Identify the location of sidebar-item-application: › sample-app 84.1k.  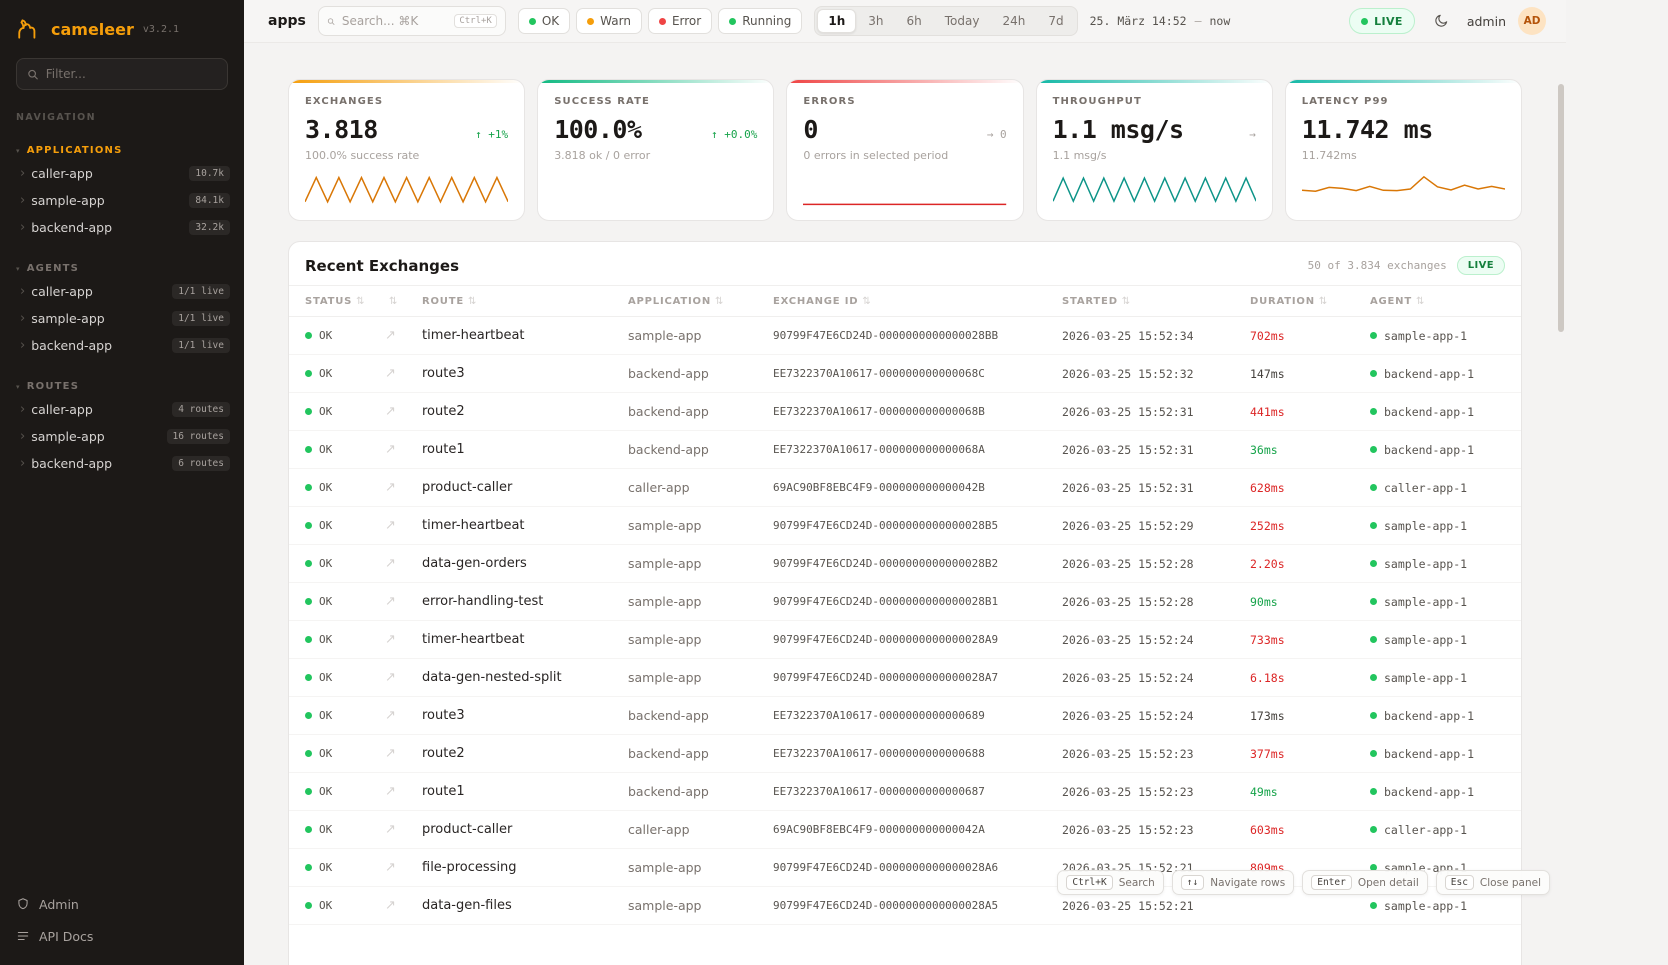
(122, 200).